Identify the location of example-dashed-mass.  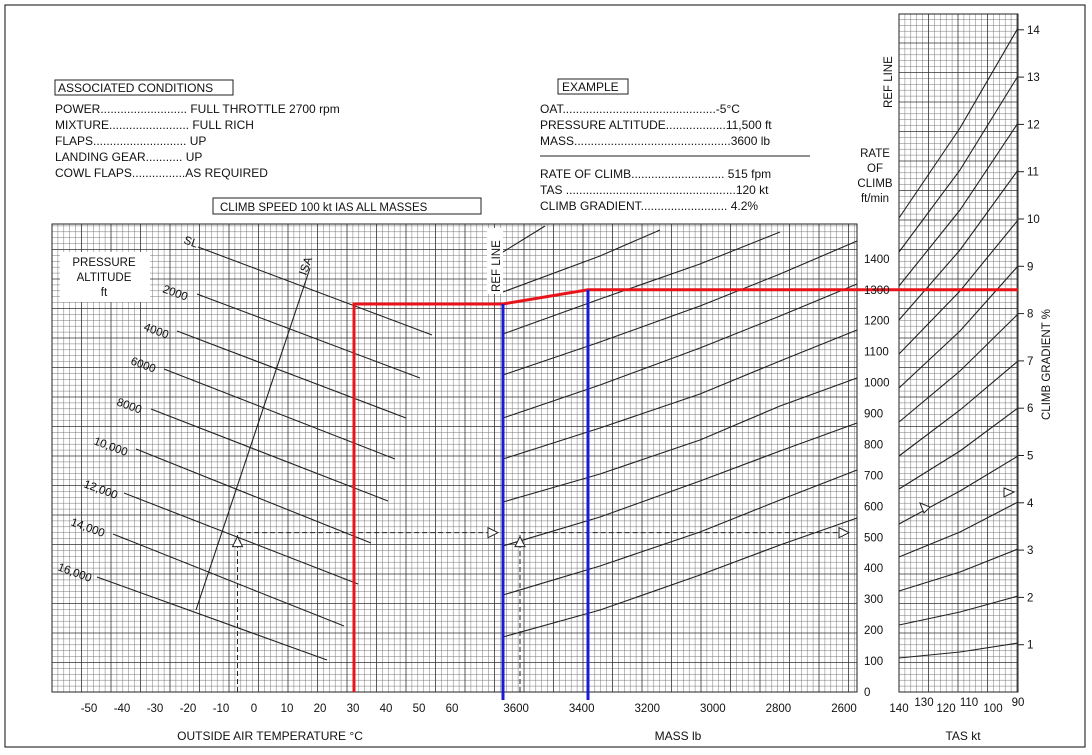
(679, 612).